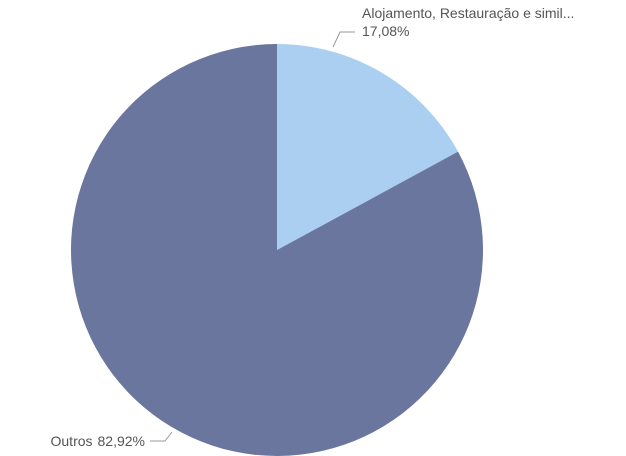  I want to click on slice-label: Outros 82,92%, so click(98, 441).